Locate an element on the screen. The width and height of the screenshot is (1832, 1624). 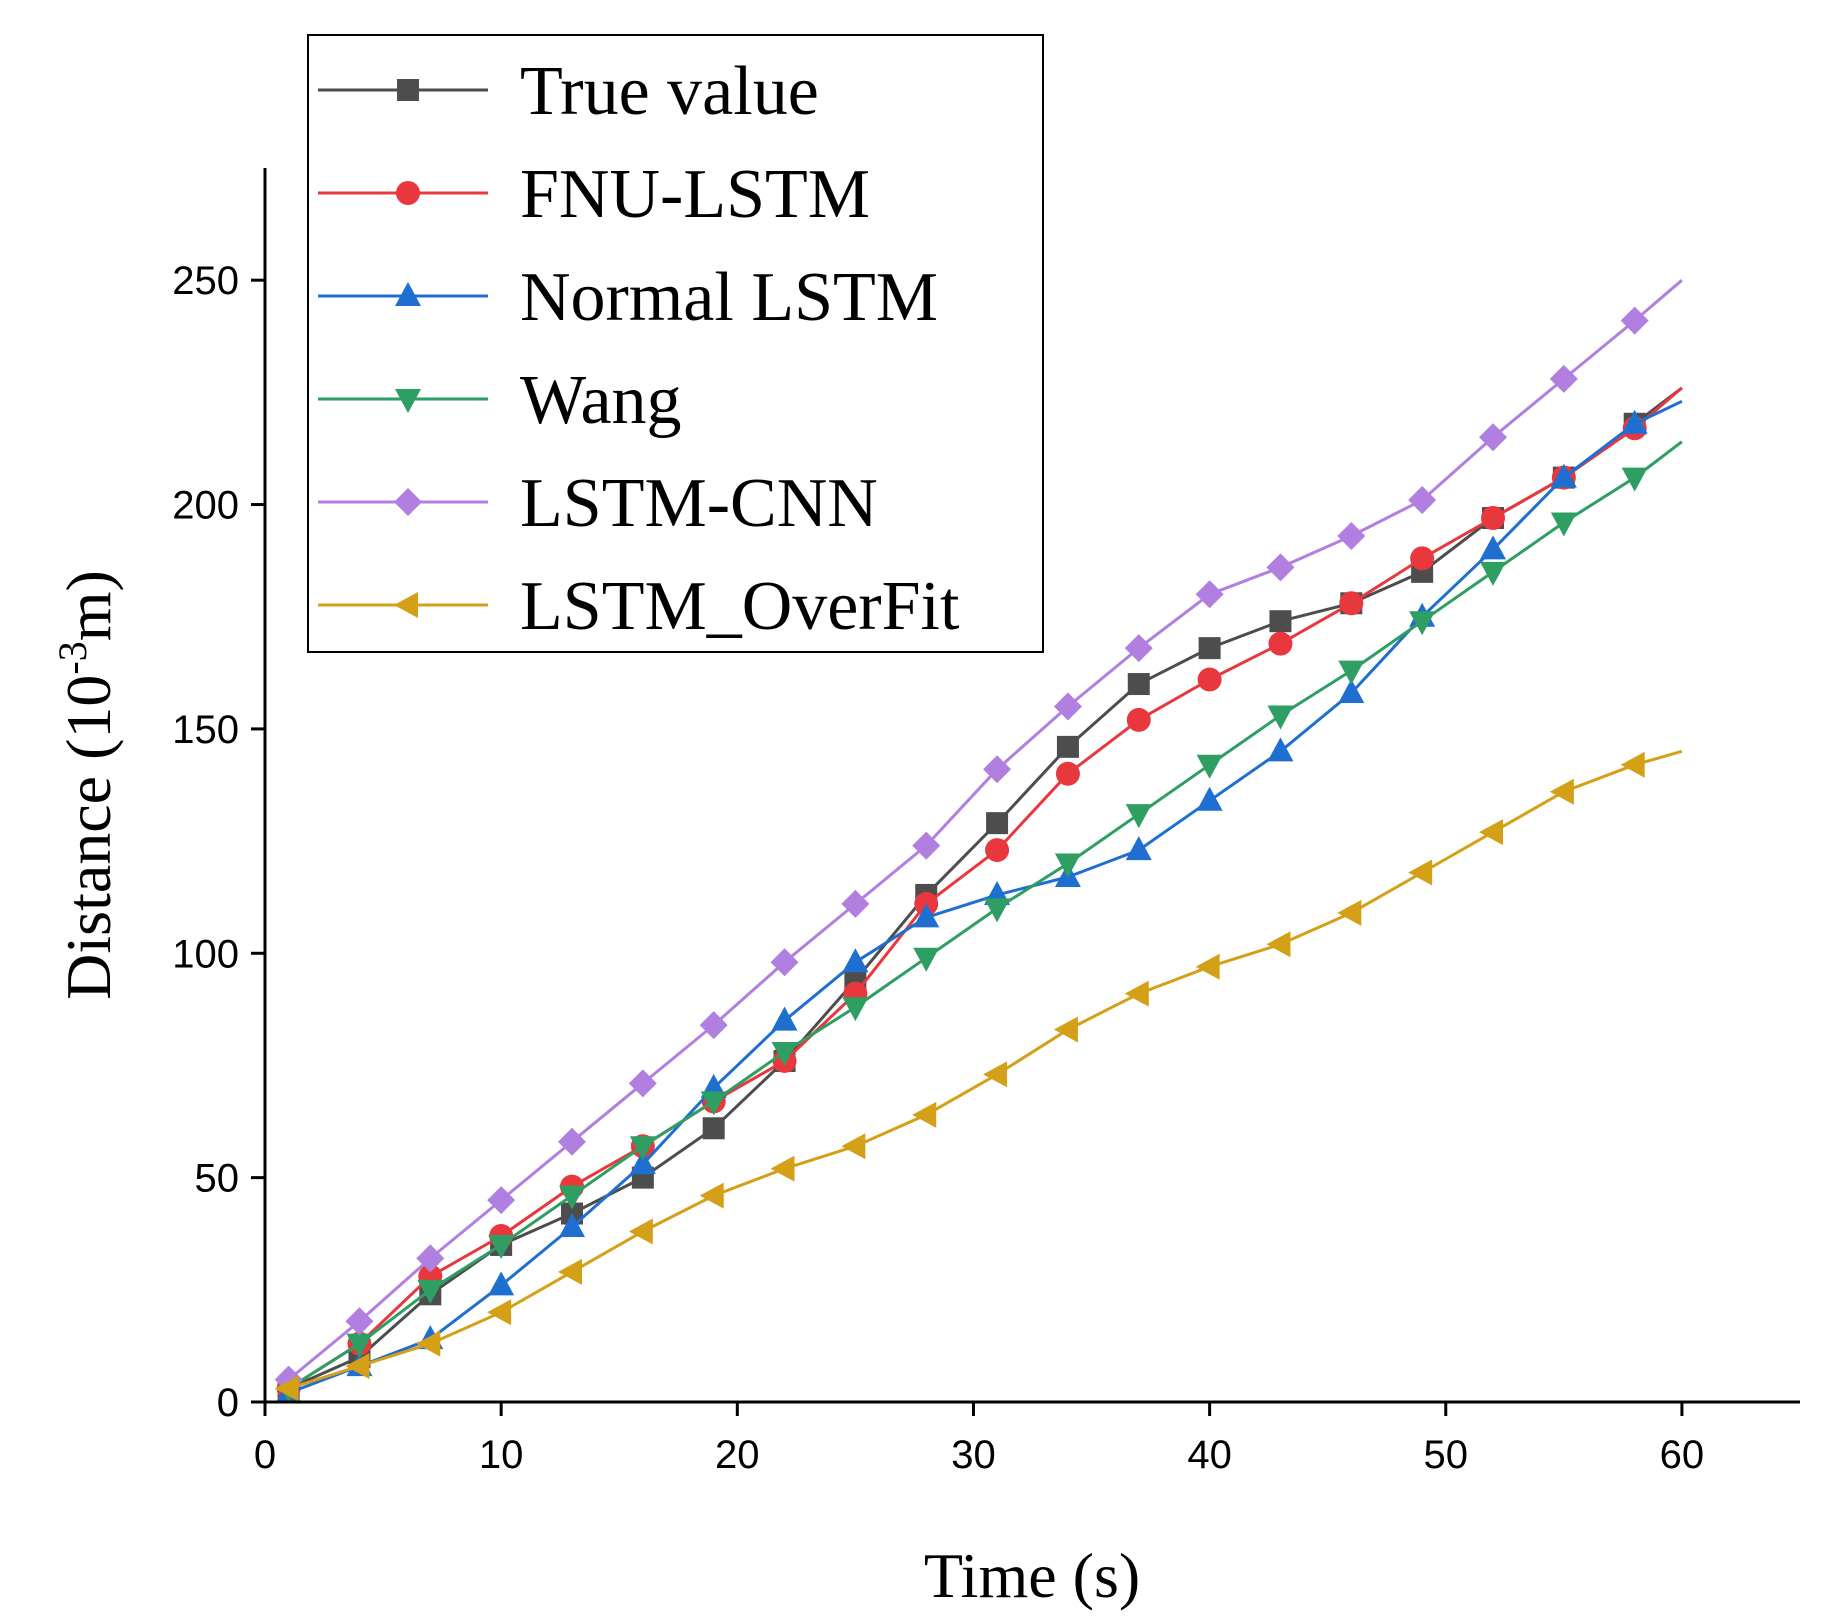
y-tick-label: 0 is located at coordinates (228, 1403).